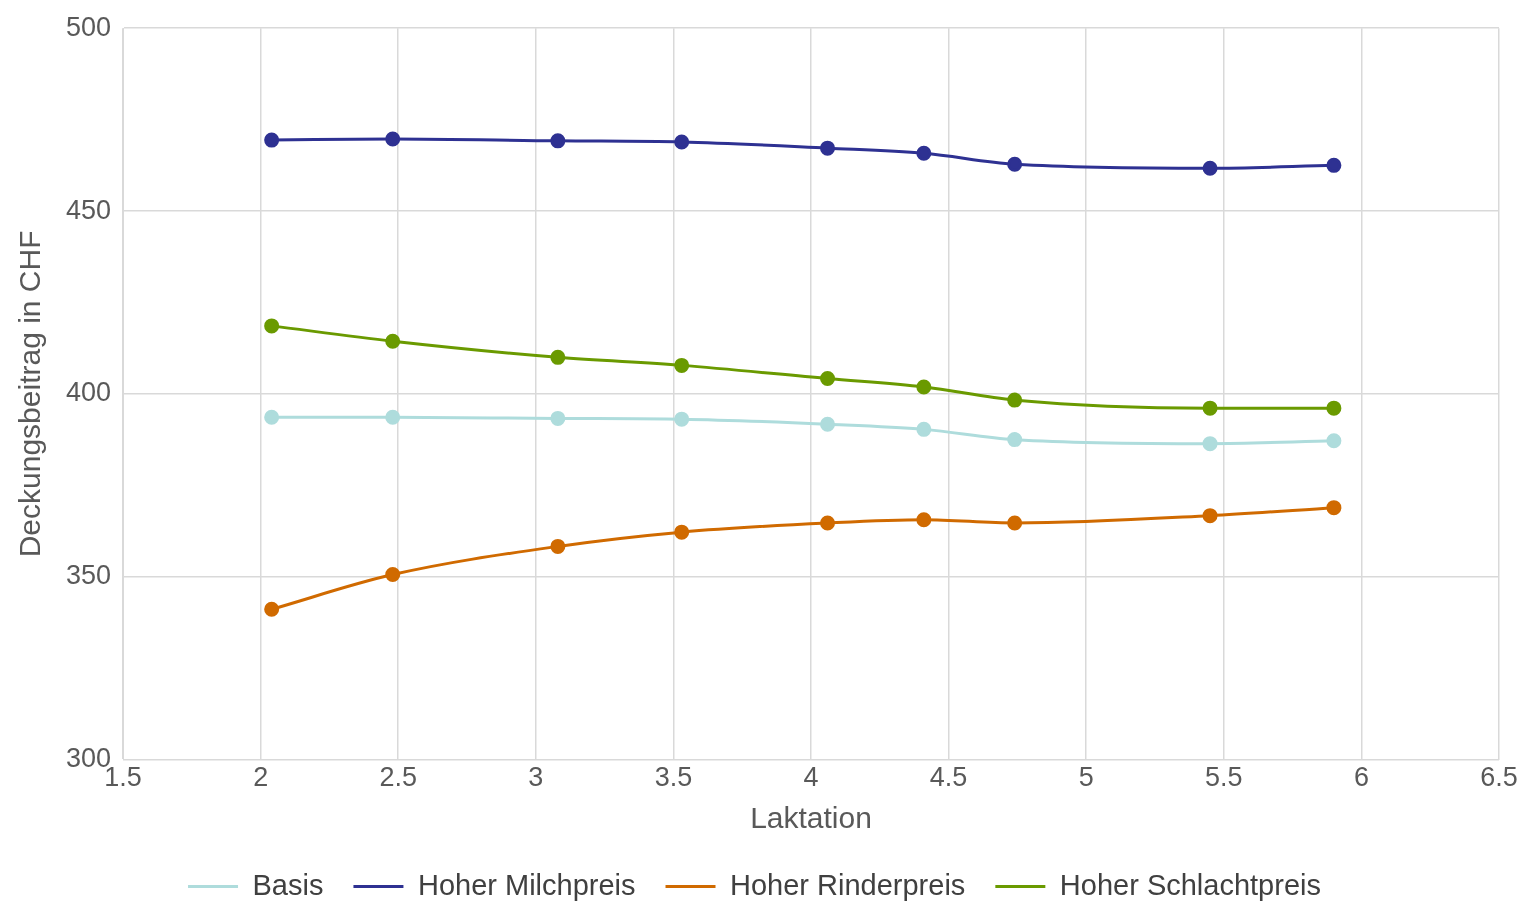  I want to click on x-tick-label: 3, so click(536, 777).